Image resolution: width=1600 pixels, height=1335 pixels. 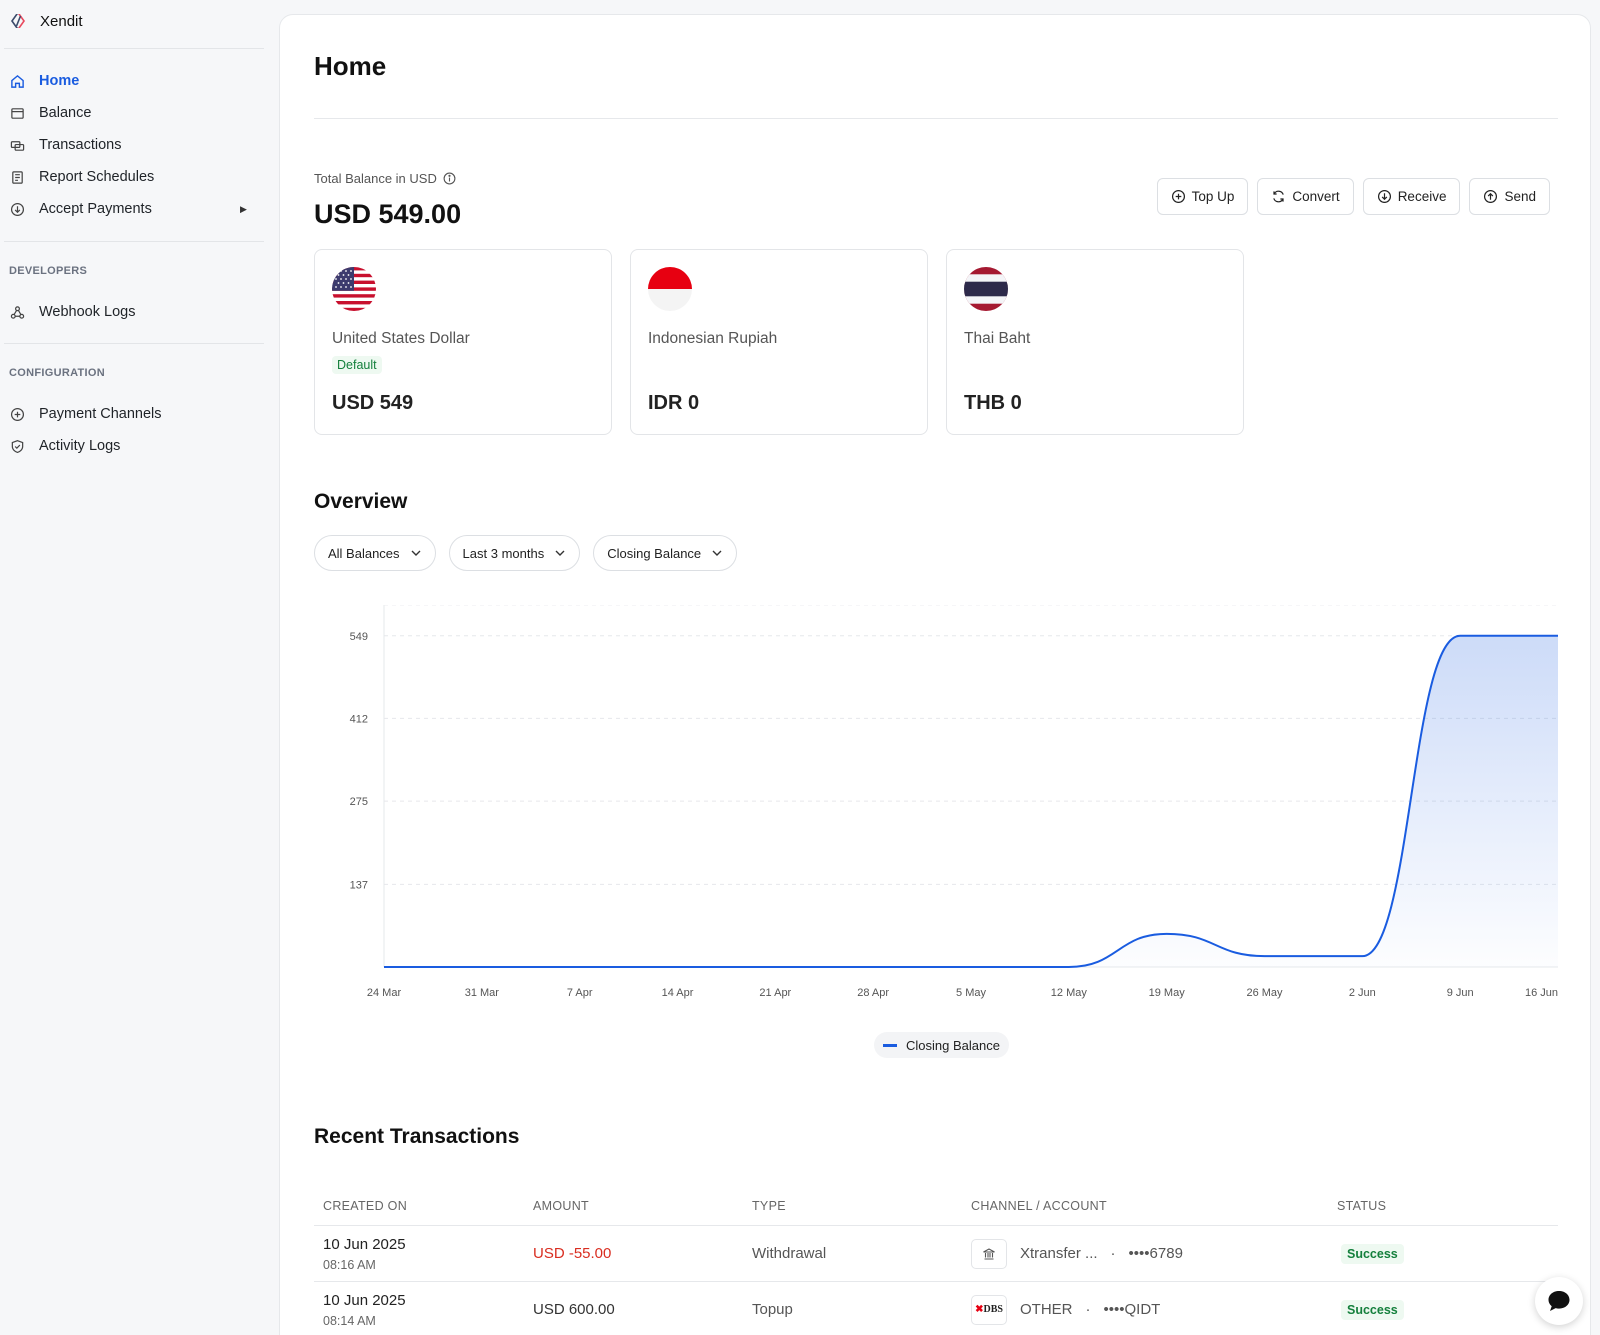 I want to click on wallet-icon, so click(x=17, y=113).